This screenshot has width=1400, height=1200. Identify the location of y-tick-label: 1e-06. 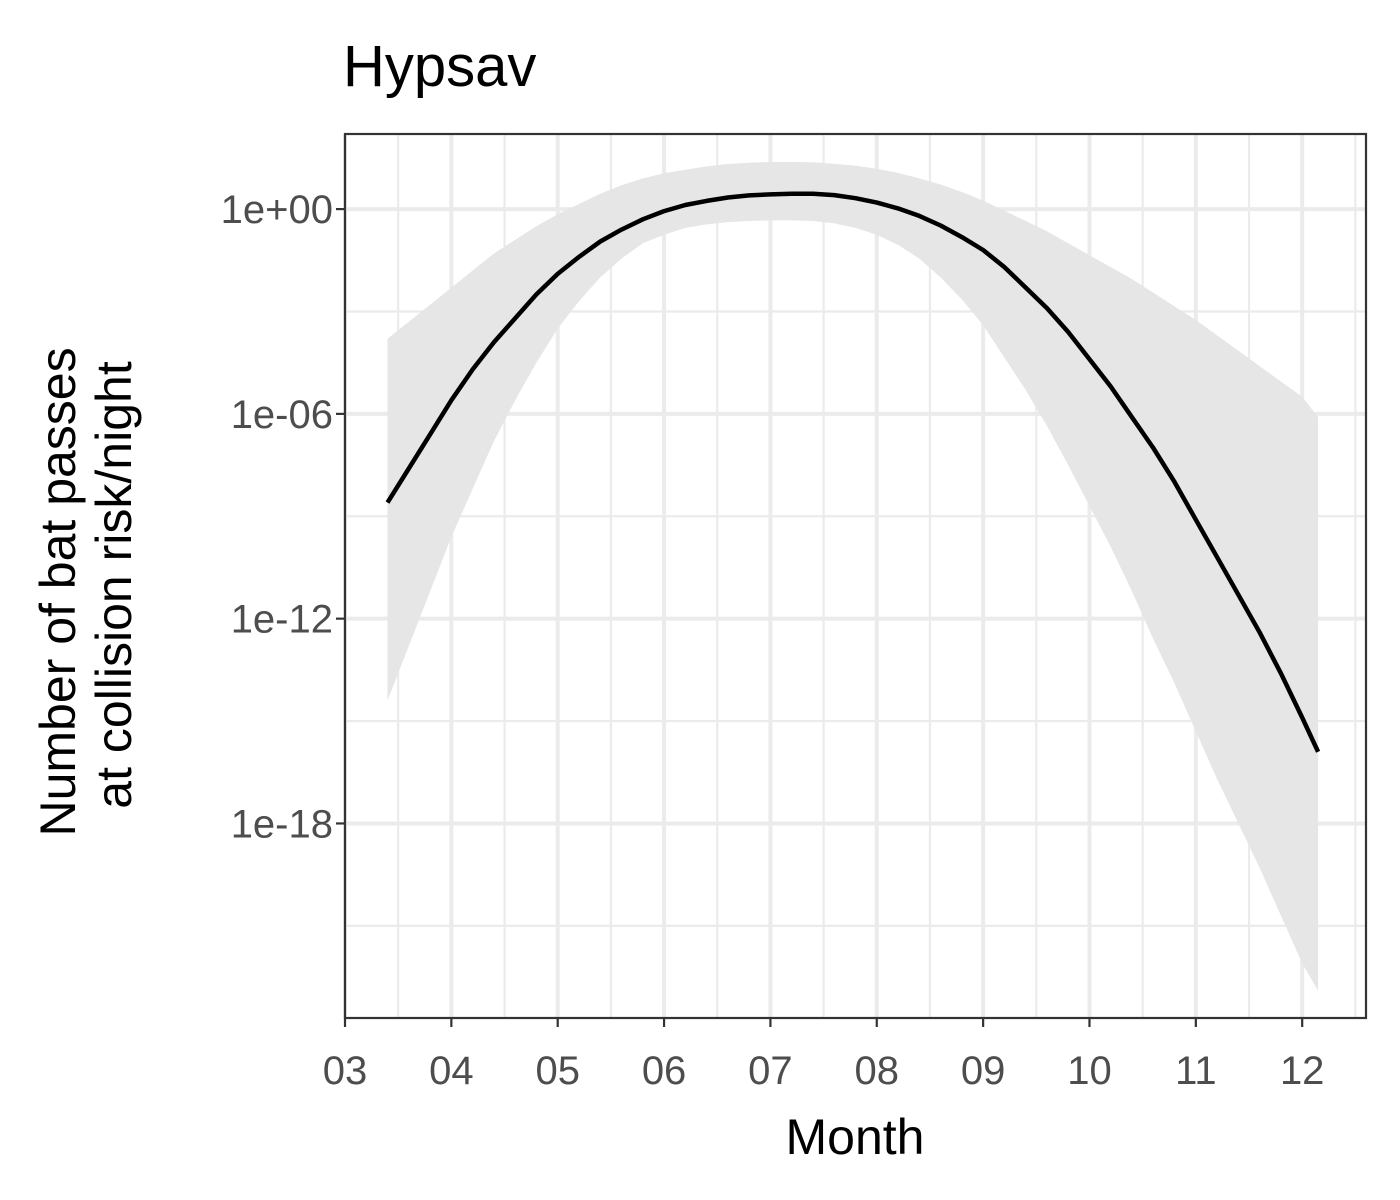
(282, 415).